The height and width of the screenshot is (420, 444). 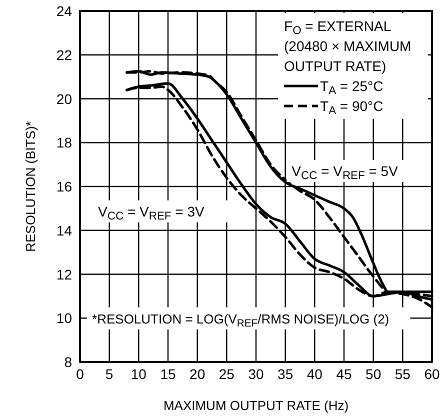 I want to click on x-tick-label: 15, so click(x=168, y=374).